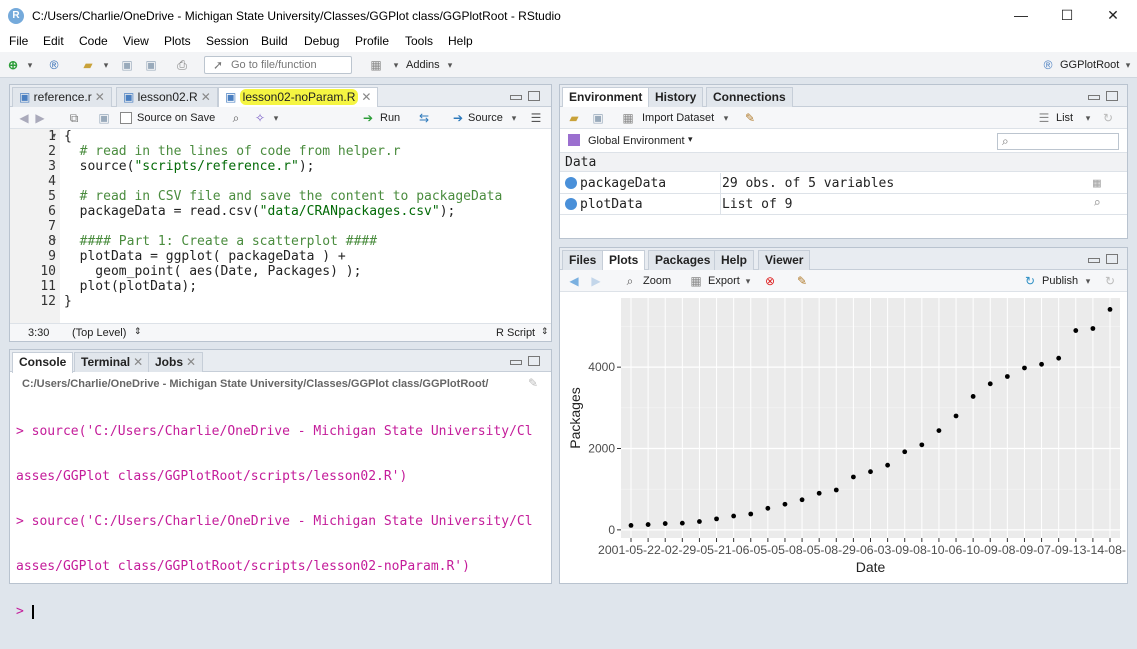 This screenshot has width=1137, height=649. I want to click on tab-files: Files, so click(583, 260).